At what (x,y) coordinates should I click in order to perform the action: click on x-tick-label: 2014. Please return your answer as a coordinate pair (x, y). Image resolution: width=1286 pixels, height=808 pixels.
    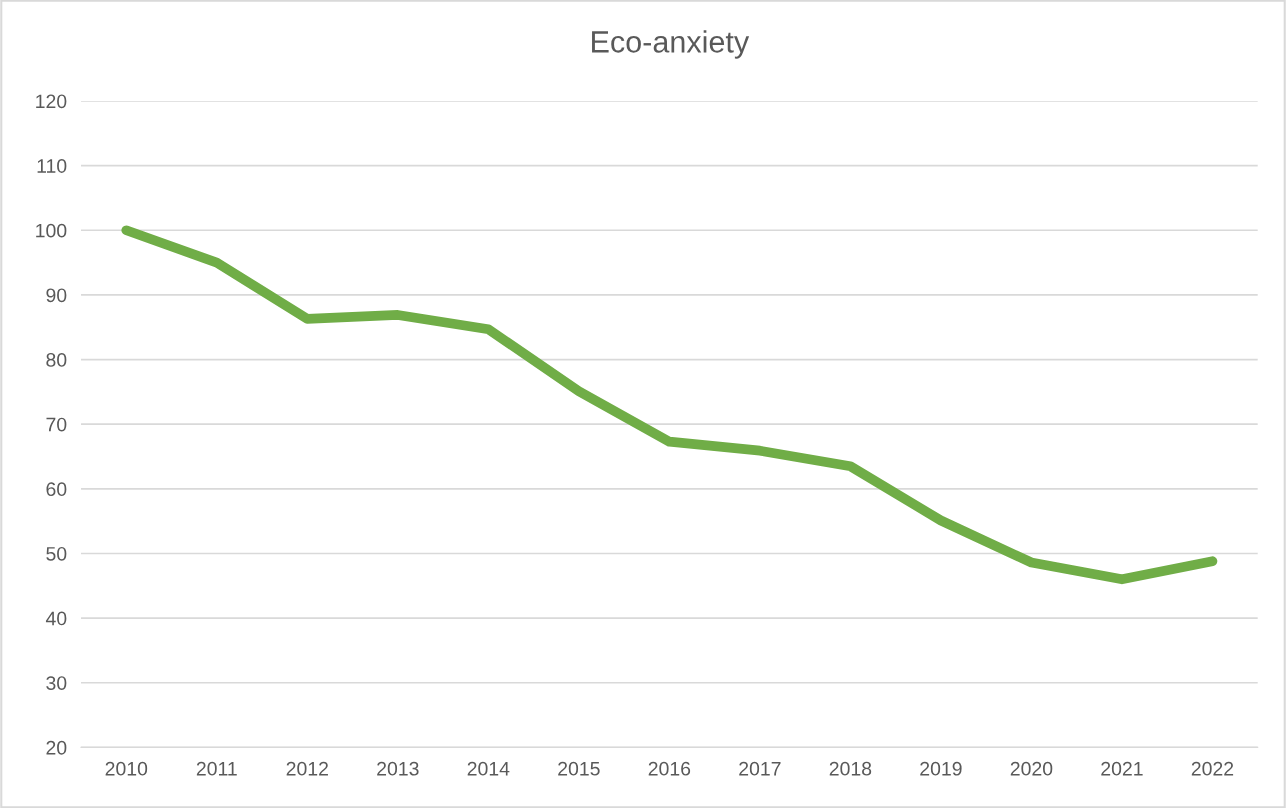
    Looking at the image, I should click on (488, 768).